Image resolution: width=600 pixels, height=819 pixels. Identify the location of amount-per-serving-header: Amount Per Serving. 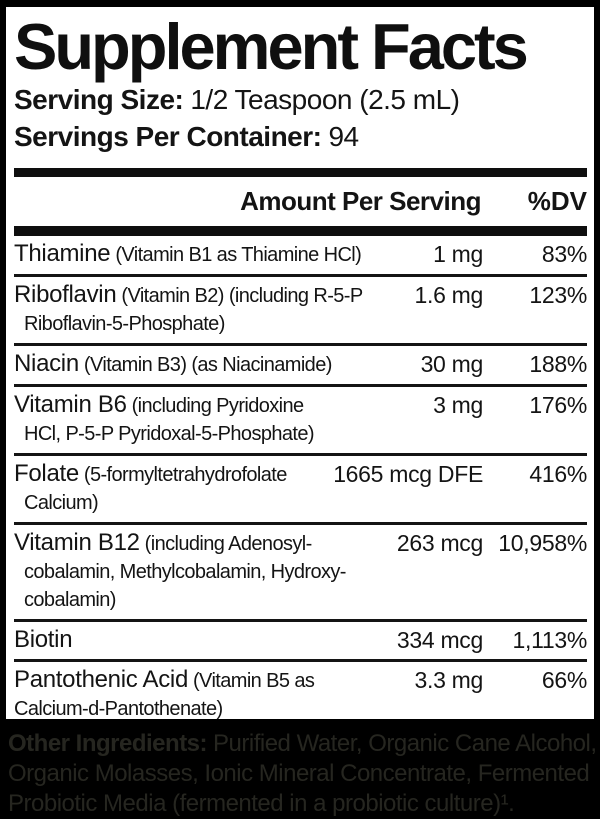
(360, 200).